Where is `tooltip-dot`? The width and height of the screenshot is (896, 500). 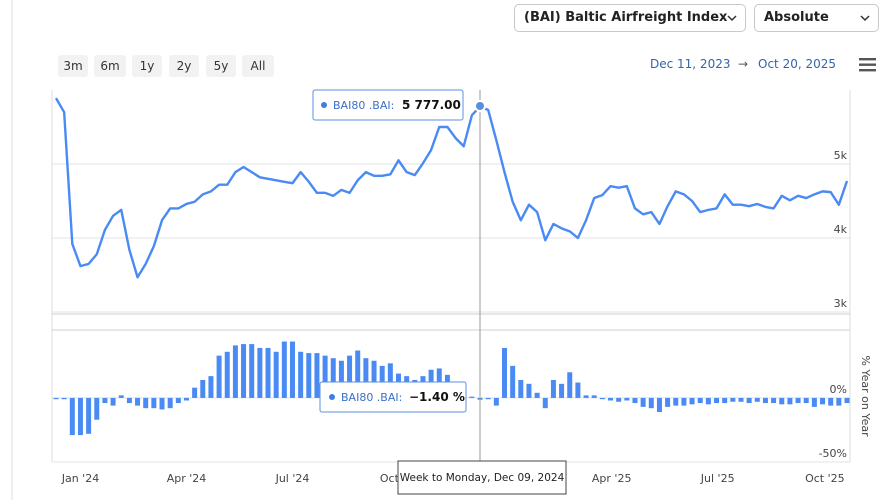 tooltip-dot is located at coordinates (324, 105).